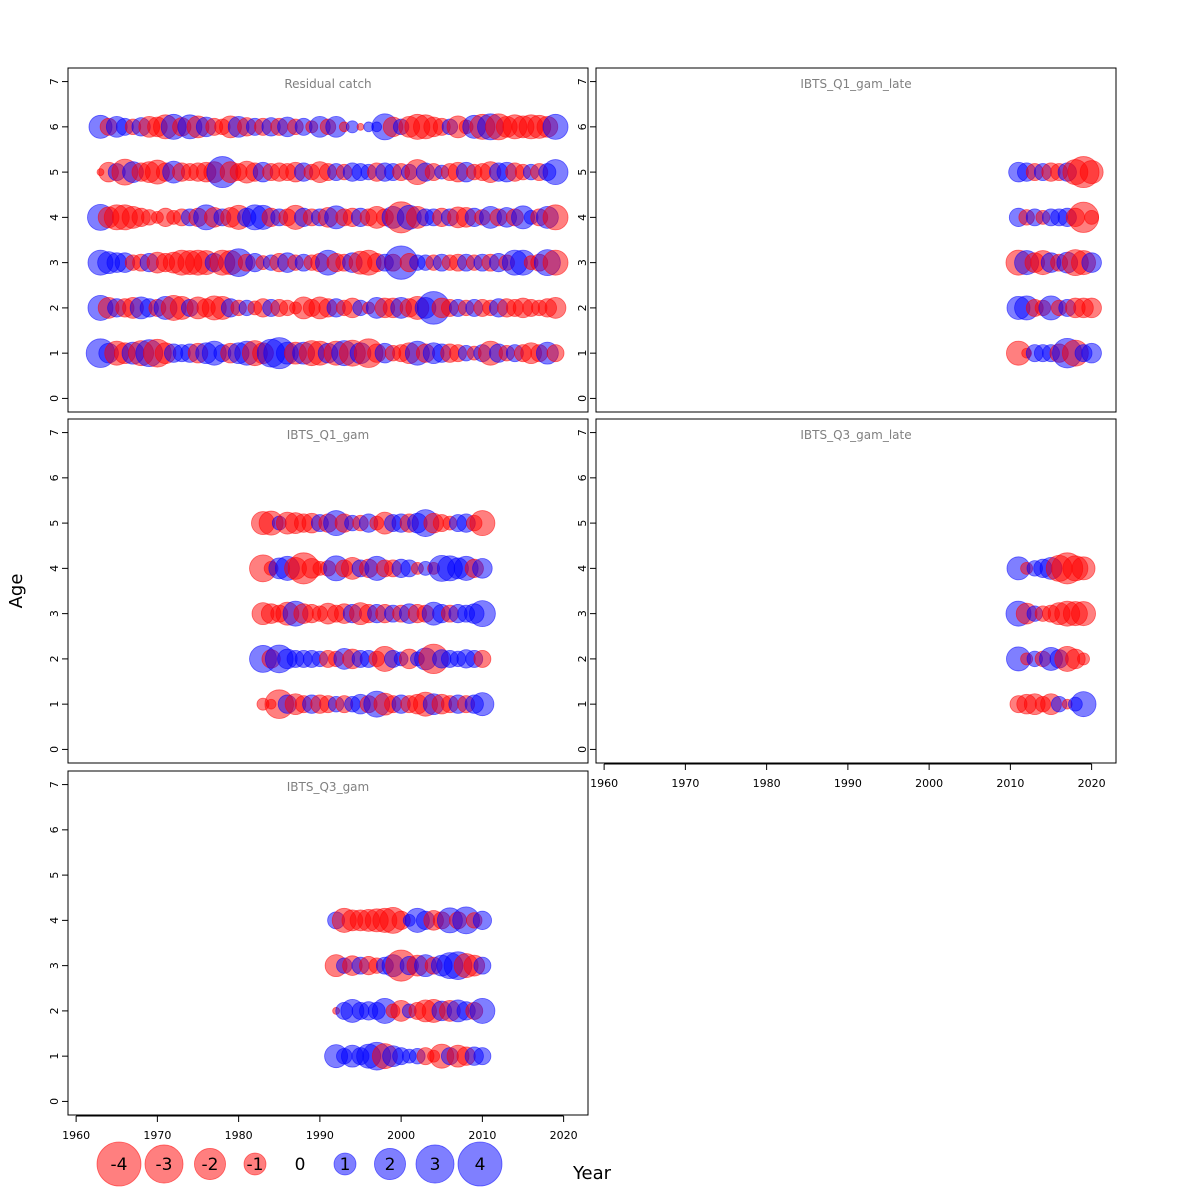  What do you see at coordinates (855, 84) in the screenshot?
I see `panel-title: IBTS_Q1_gam_late` at bounding box center [855, 84].